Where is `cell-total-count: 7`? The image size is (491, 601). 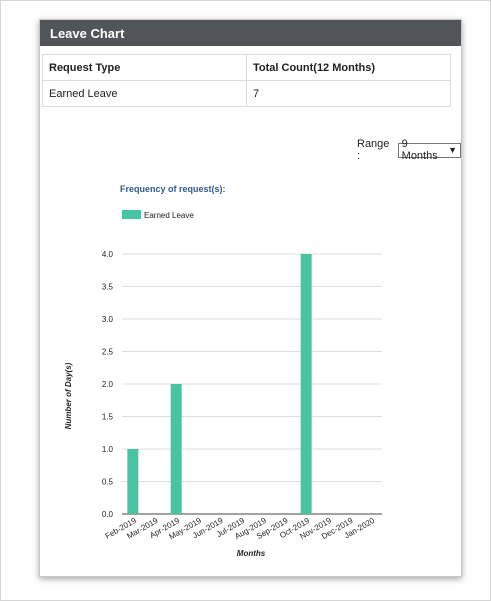
cell-total-count: 7 is located at coordinates (348, 93).